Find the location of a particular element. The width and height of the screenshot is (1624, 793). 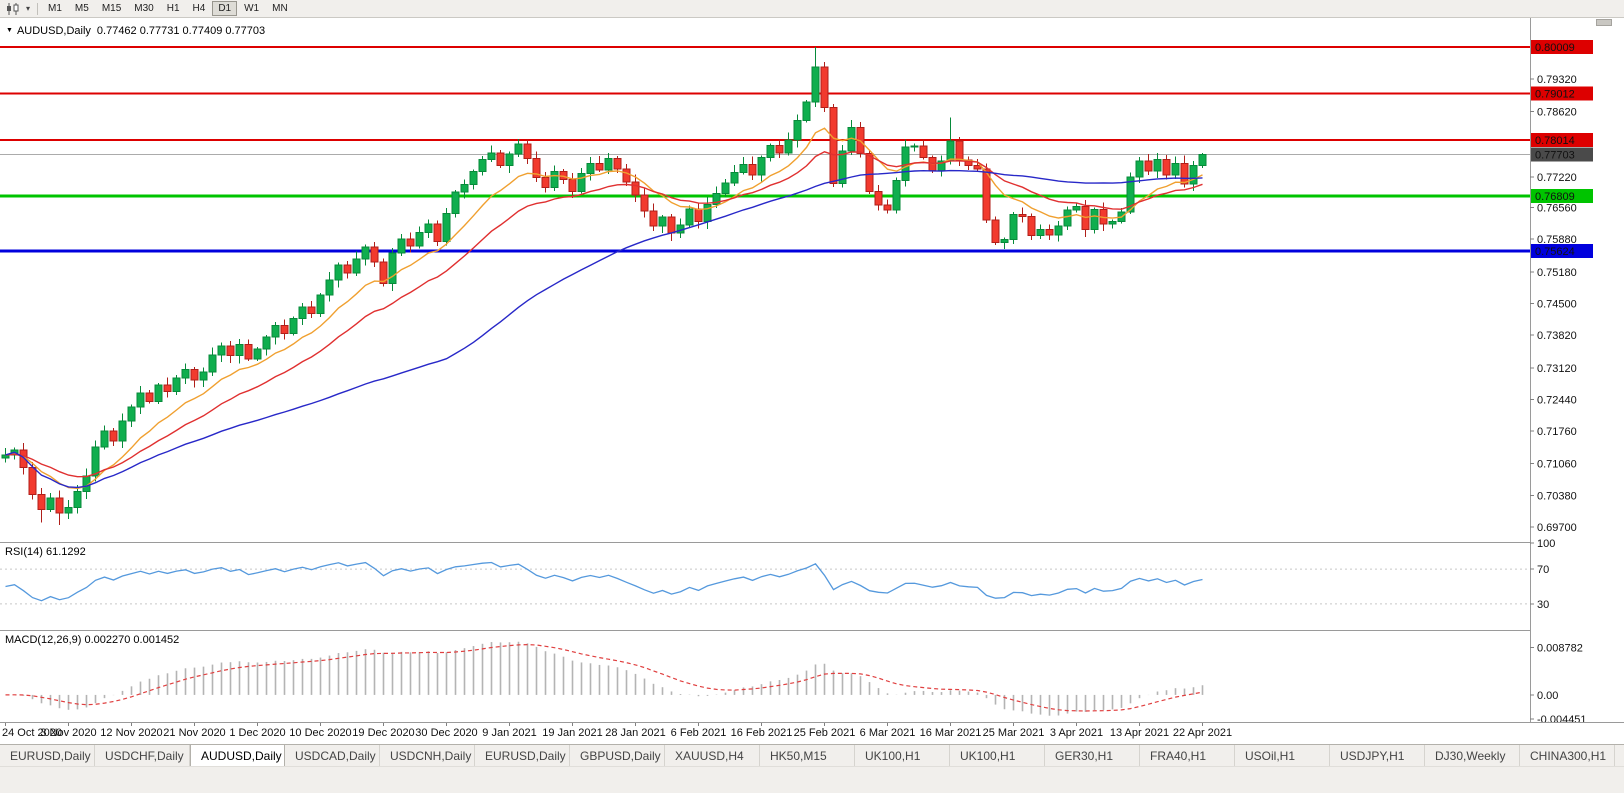

price-badge-0.79012-label: 0.79012 is located at coordinates (1555, 94).